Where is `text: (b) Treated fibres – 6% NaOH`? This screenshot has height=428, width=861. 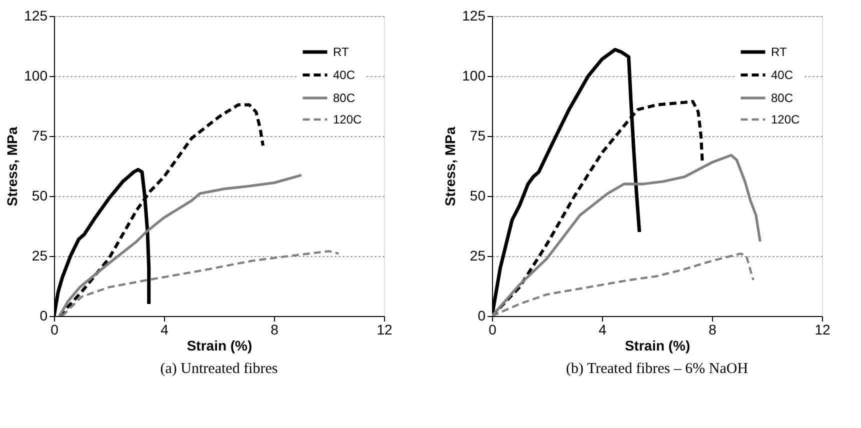
text: (b) Treated fibres – 6% NaOH is located at coordinates (657, 369).